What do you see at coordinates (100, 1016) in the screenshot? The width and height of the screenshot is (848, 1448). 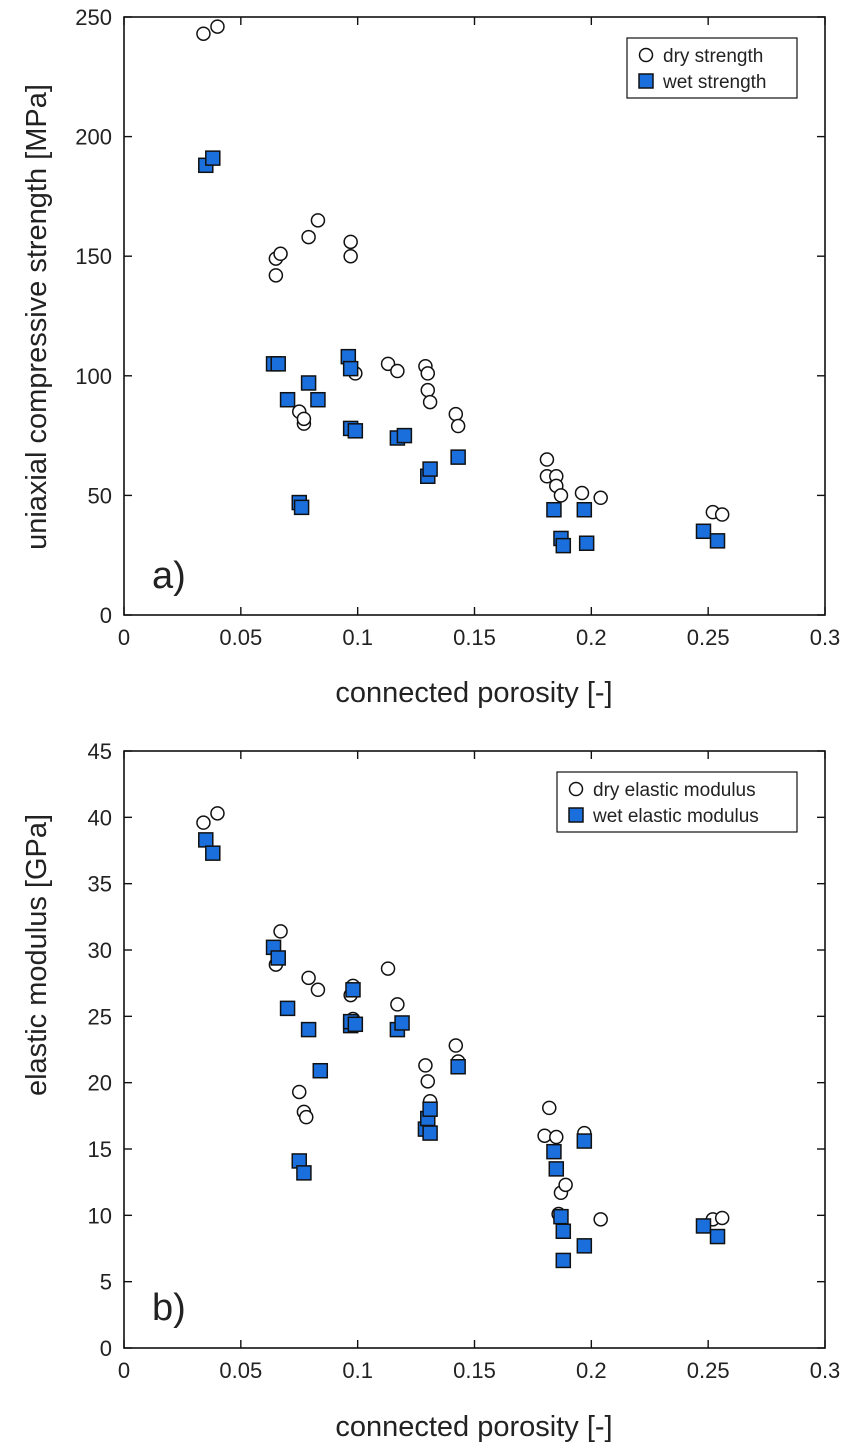 I see `y-tick-label: 25` at bounding box center [100, 1016].